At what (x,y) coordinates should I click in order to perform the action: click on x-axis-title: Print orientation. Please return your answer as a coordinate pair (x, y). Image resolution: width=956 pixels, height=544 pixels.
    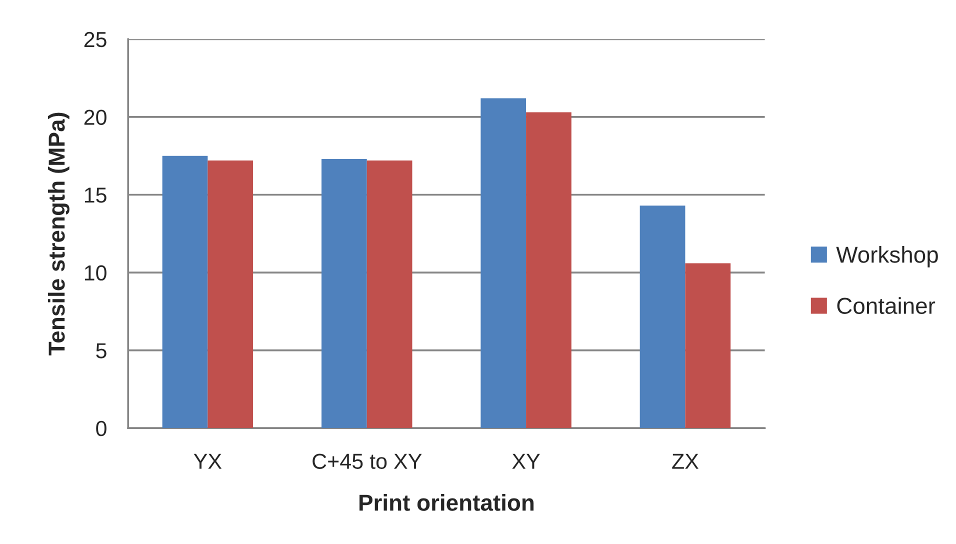
    Looking at the image, I should click on (447, 502).